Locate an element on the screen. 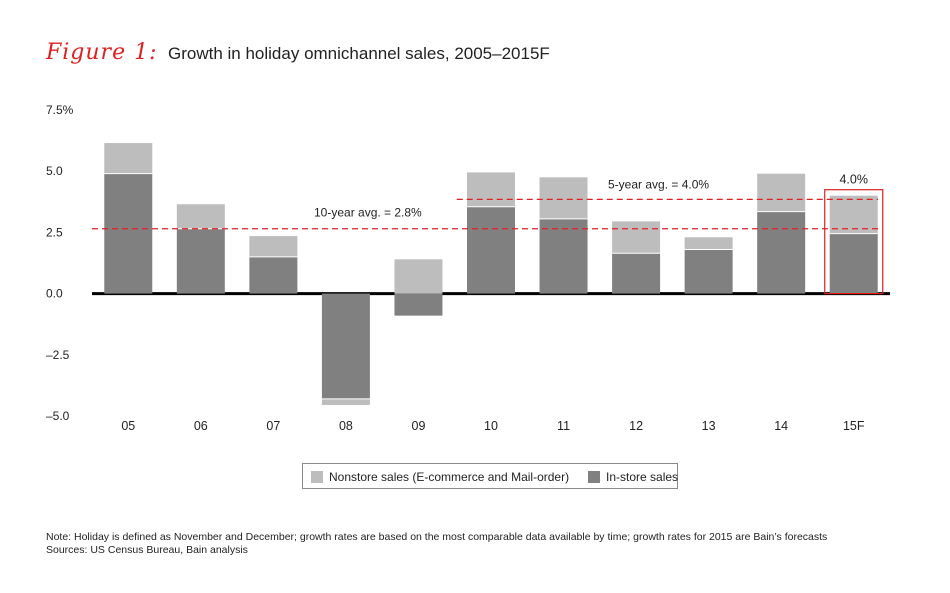  x-tick-label-05: 05 is located at coordinates (128, 426).